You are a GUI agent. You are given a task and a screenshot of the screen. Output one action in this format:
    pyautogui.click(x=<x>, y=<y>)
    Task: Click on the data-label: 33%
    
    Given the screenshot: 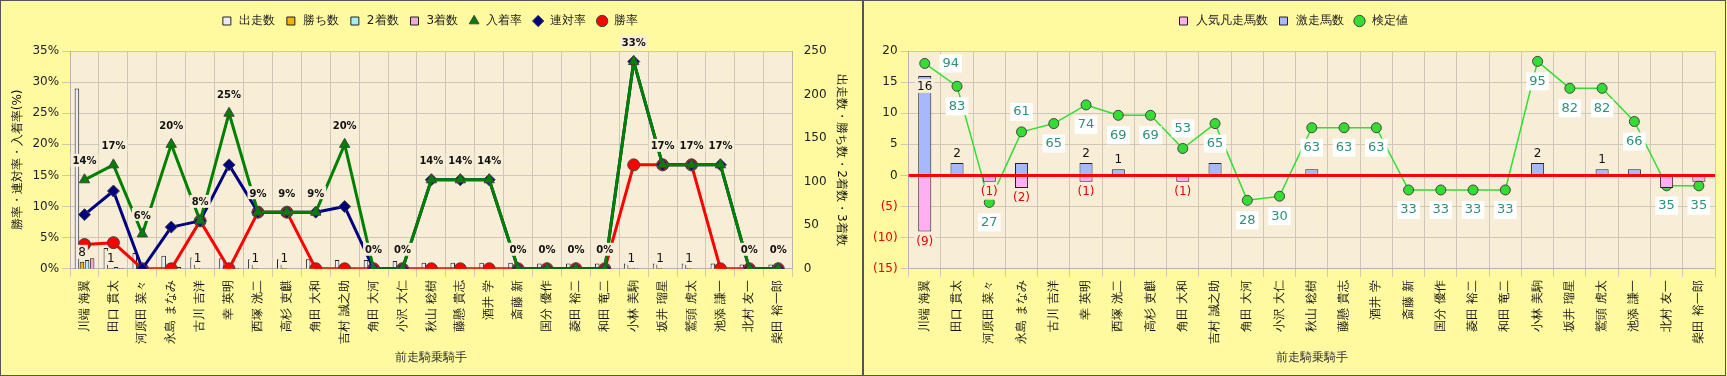 What is the action you would take?
    pyautogui.click(x=633, y=43)
    